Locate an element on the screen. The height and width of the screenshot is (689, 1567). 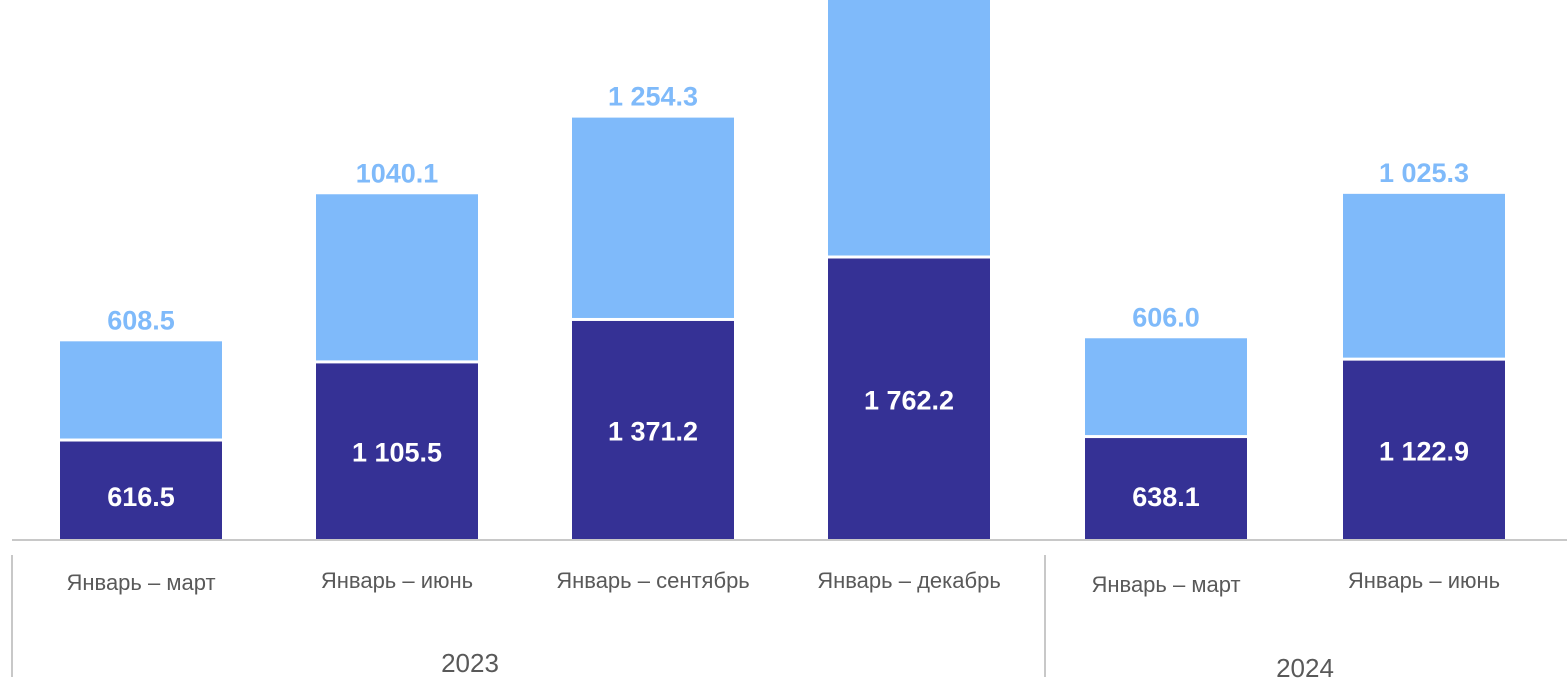
value-label-dark-3: 1 762.2 is located at coordinates (909, 400).